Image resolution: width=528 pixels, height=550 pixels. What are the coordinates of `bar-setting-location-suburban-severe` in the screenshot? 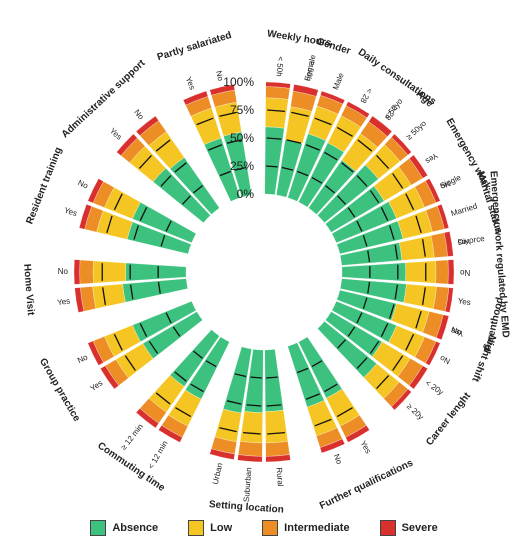 It's located at (250, 458).